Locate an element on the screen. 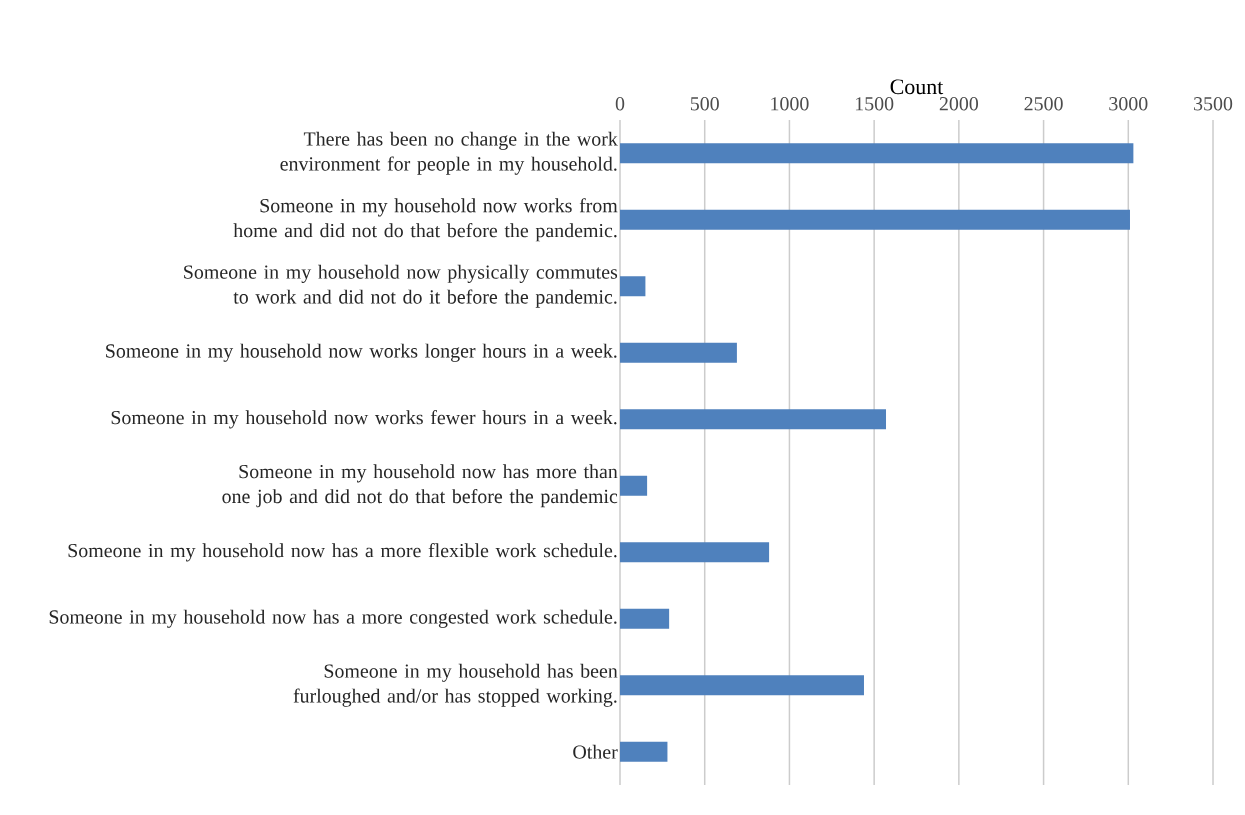 This screenshot has width=1245, height=815. y-tick-label: Someone in my household now works fewer hours in a week. is located at coordinates (364, 419).